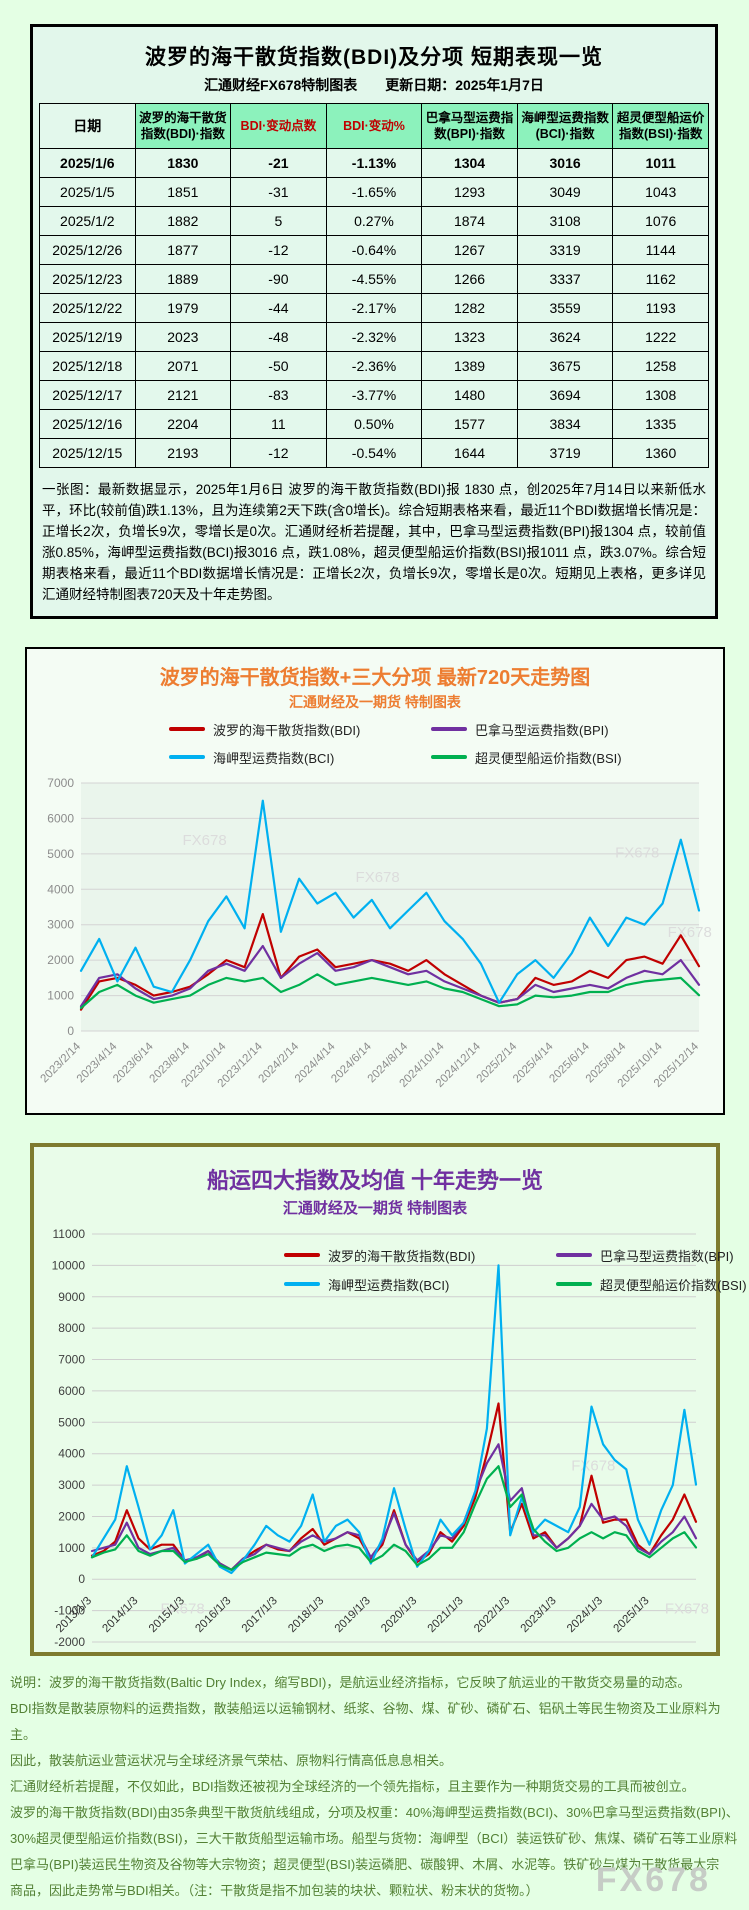 This screenshot has width=749, height=1910. Describe the element at coordinates (469, 453) in the screenshot. I see `table-cell: 1644` at that location.